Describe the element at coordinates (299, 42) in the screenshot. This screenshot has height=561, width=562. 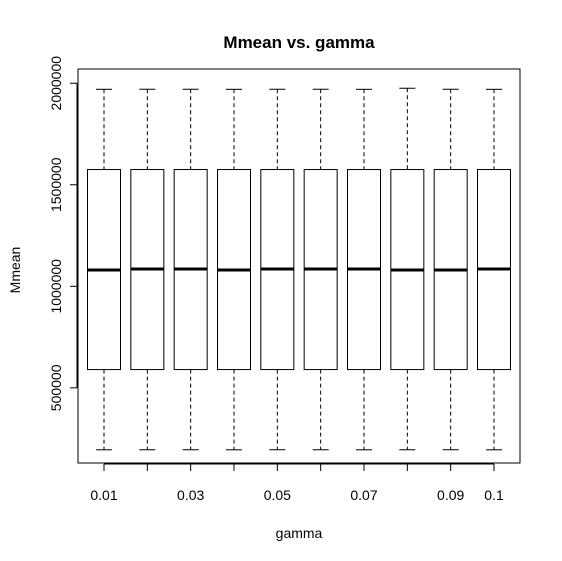
I see `chart-title: Mmean vs. gamma` at that location.